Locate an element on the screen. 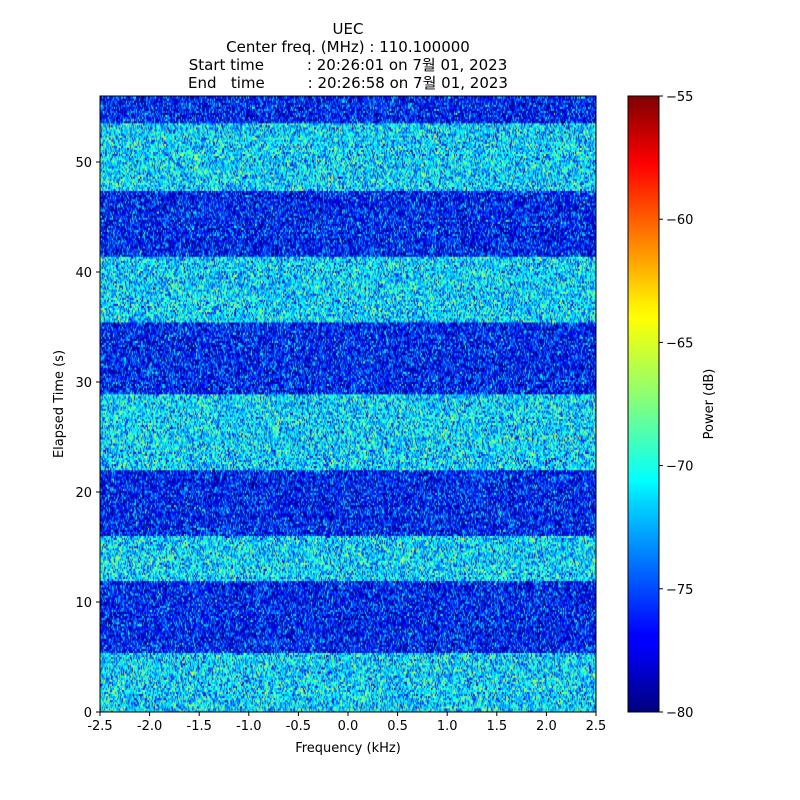  x-tick-label: 0.0 is located at coordinates (348, 726).